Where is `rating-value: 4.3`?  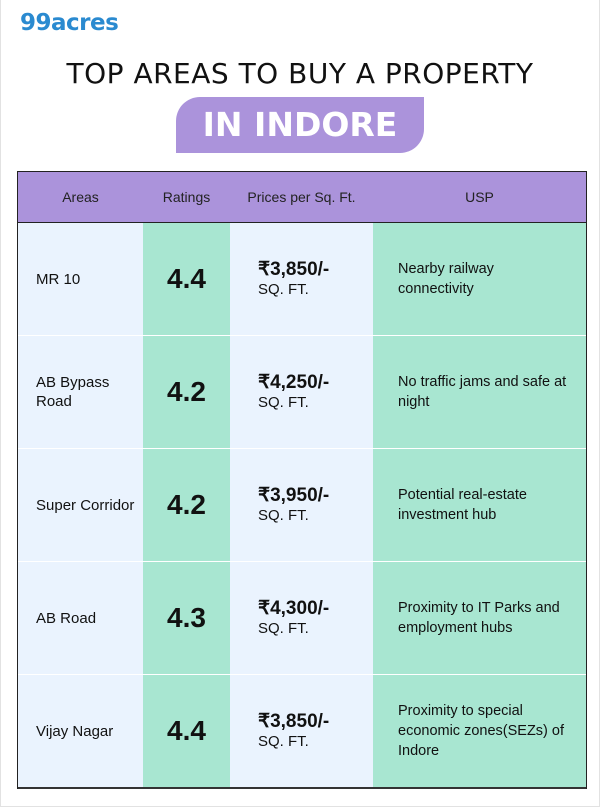 rating-value: 4.3 is located at coordinates (186, 618).